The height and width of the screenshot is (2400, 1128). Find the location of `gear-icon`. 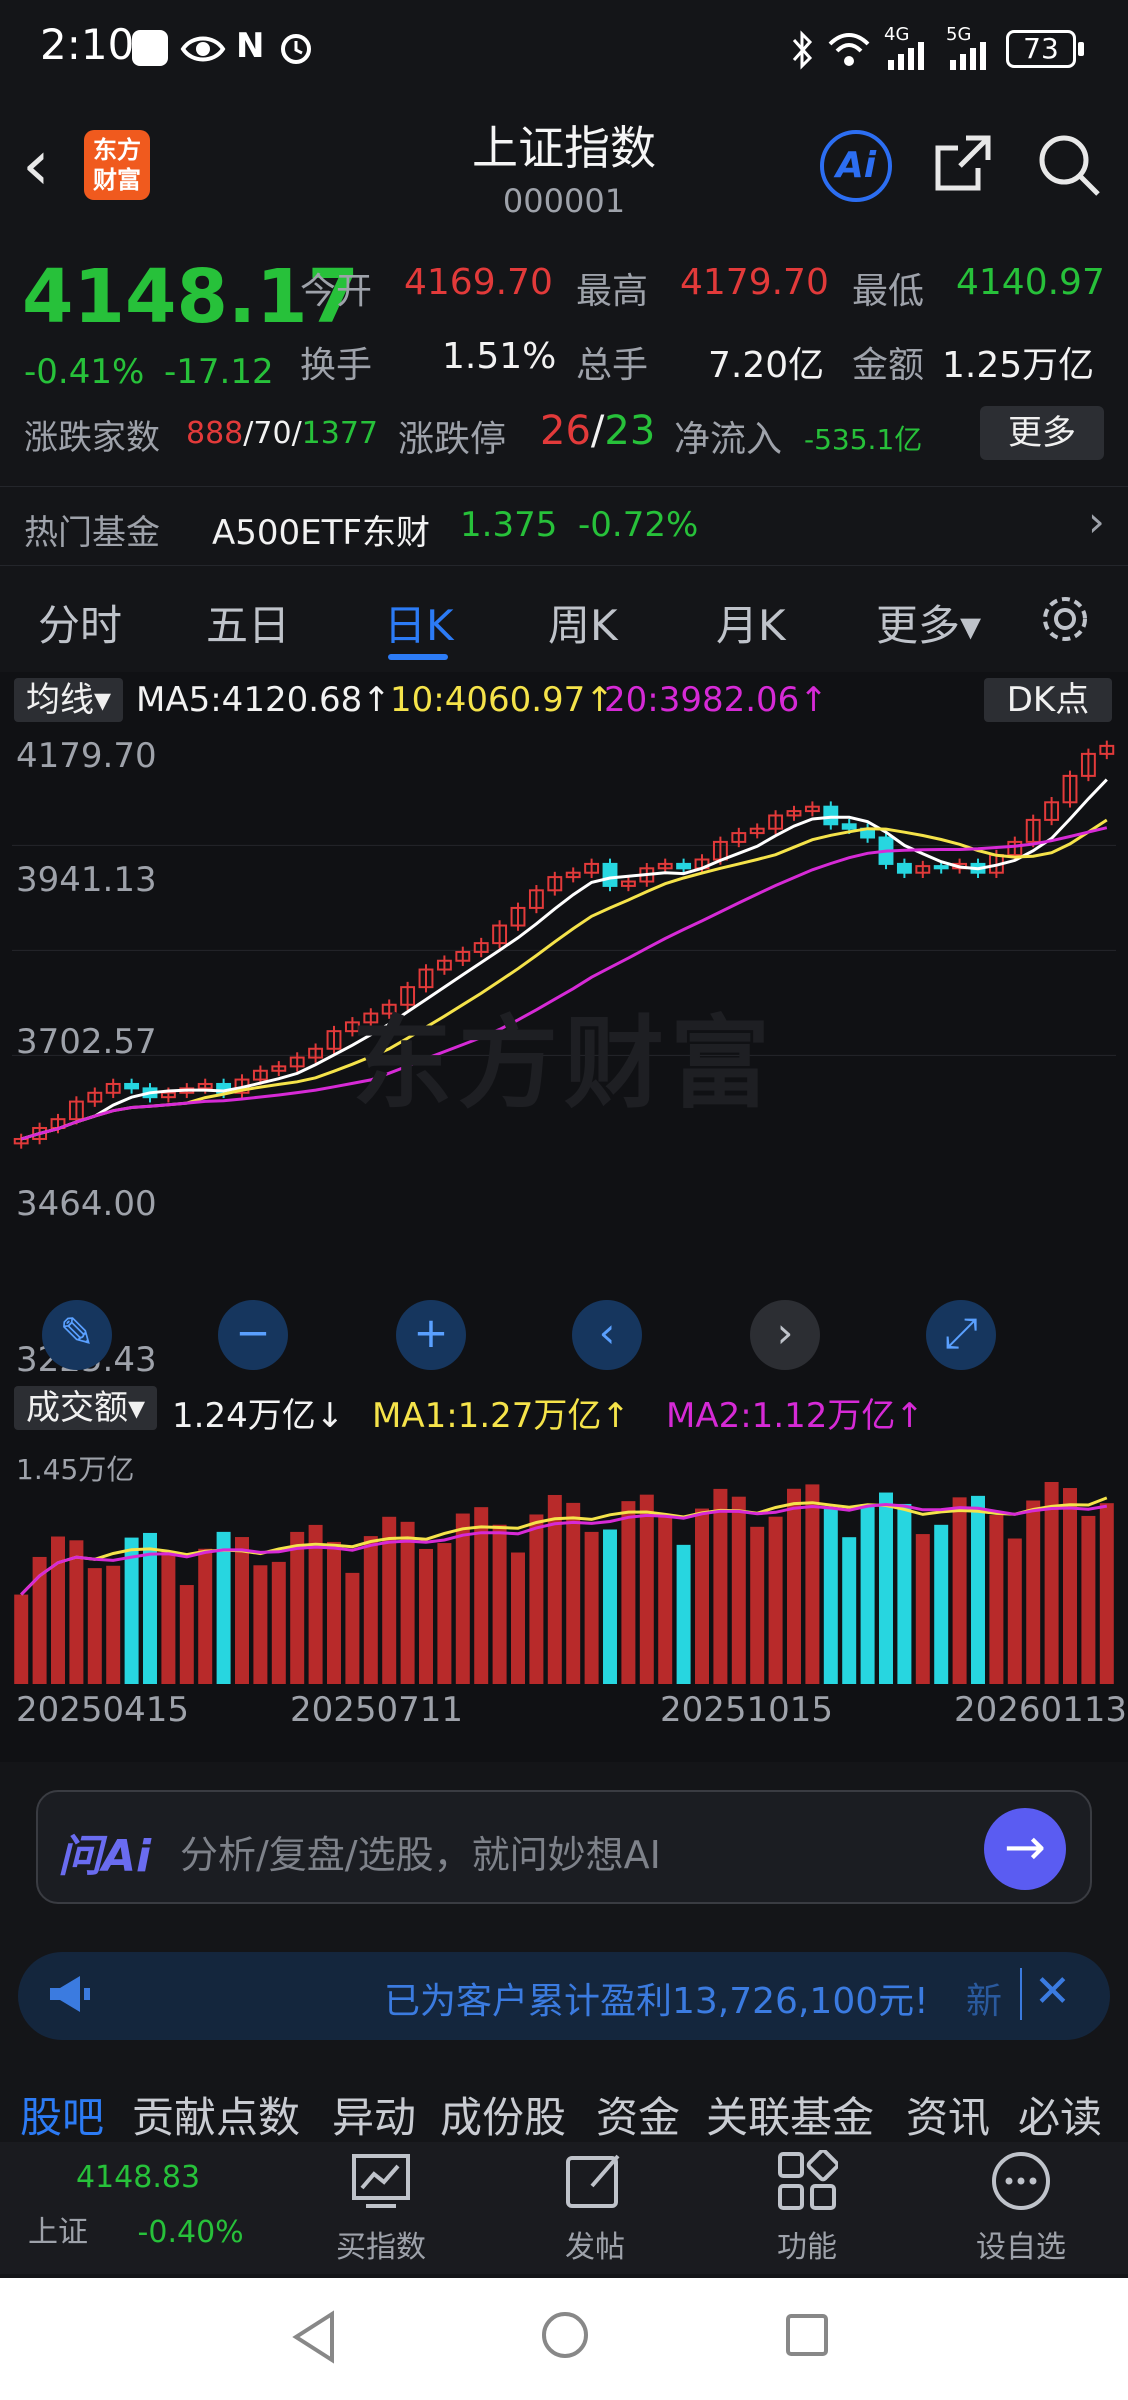

gear-icon is located at coordinates (1065, 619).